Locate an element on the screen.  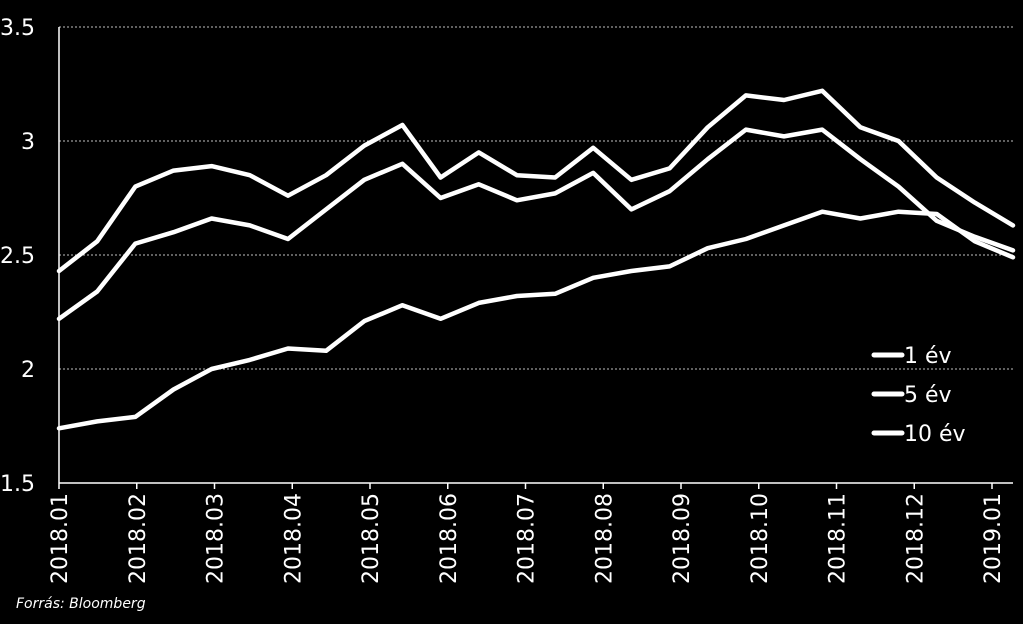
legend: 1 év 5 év 10 év is located at coordinates (918, 395).